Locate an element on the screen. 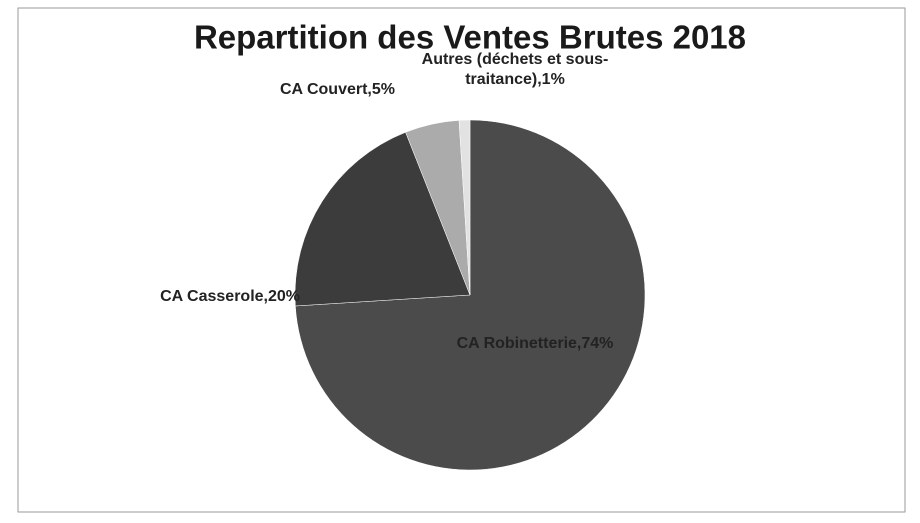  slice-value: ,20% is located at coordinates (281, 296).